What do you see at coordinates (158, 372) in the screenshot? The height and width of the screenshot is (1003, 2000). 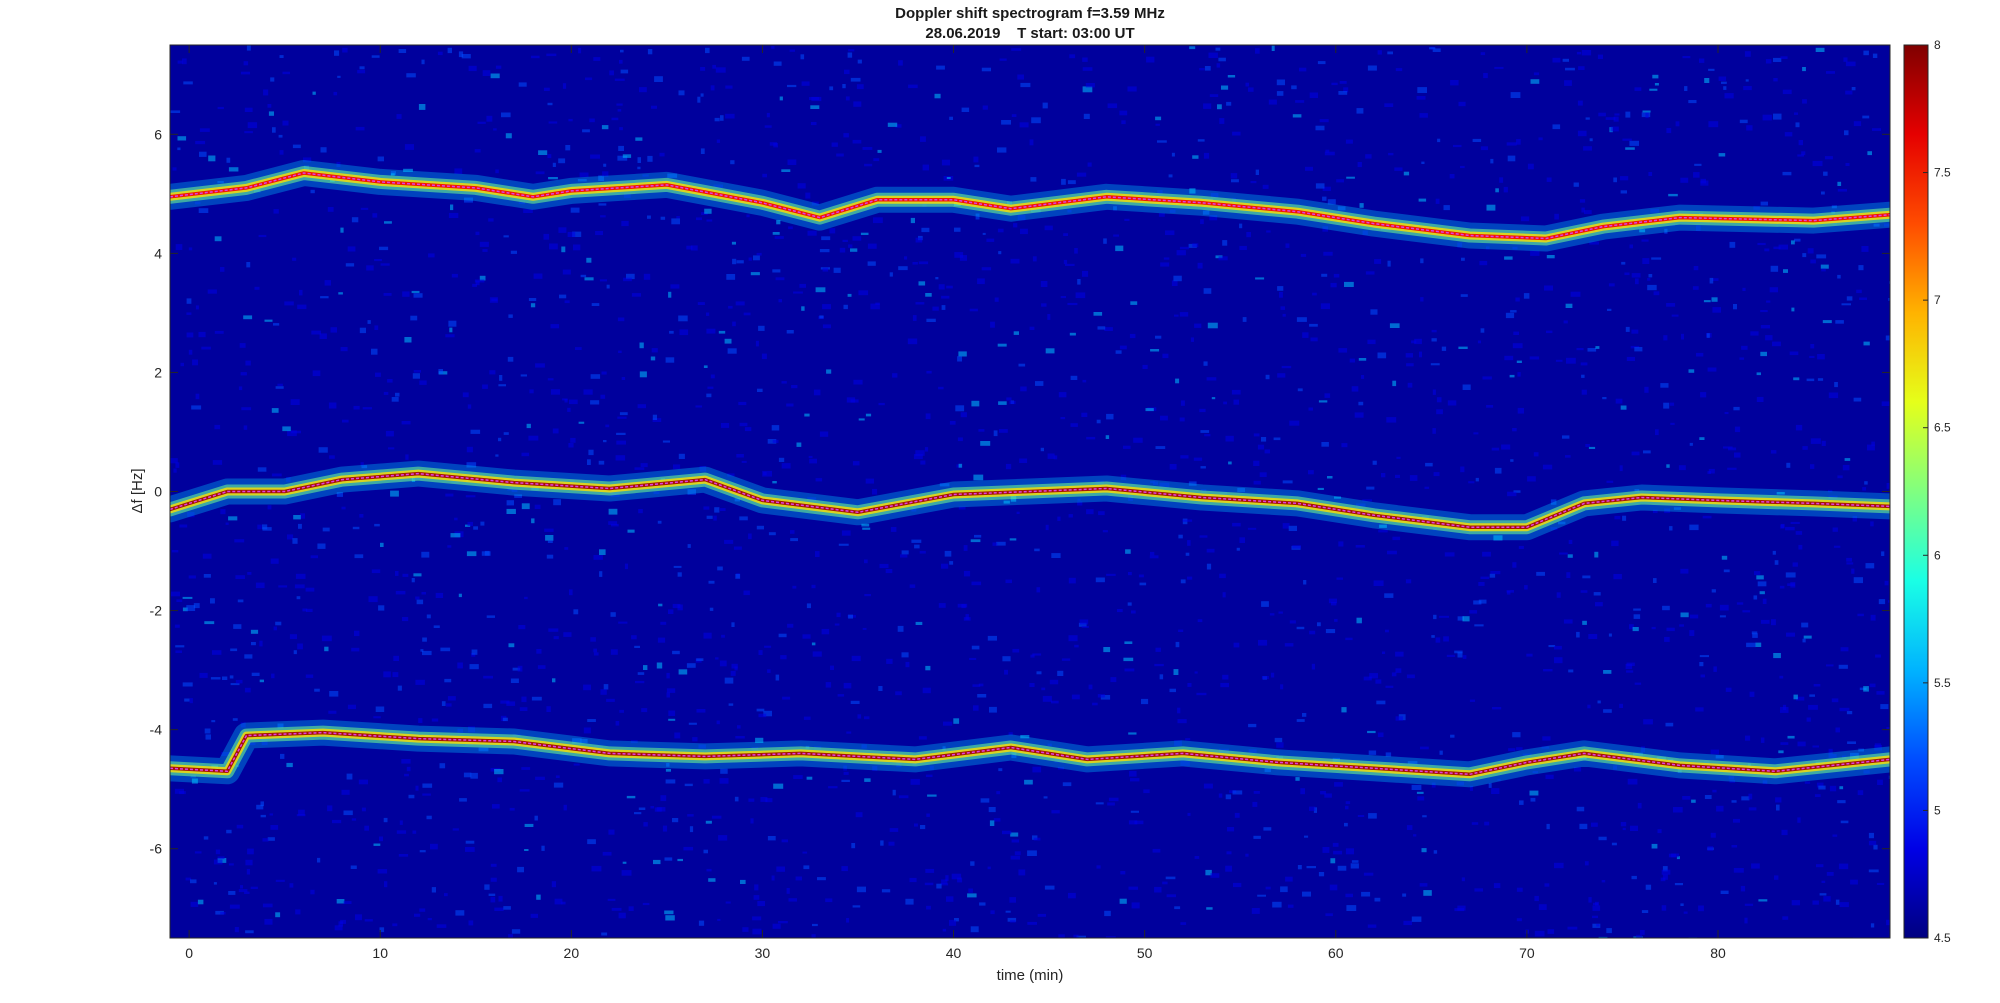 I see `y-tick-label: 2` at bounding box center [158, 372].